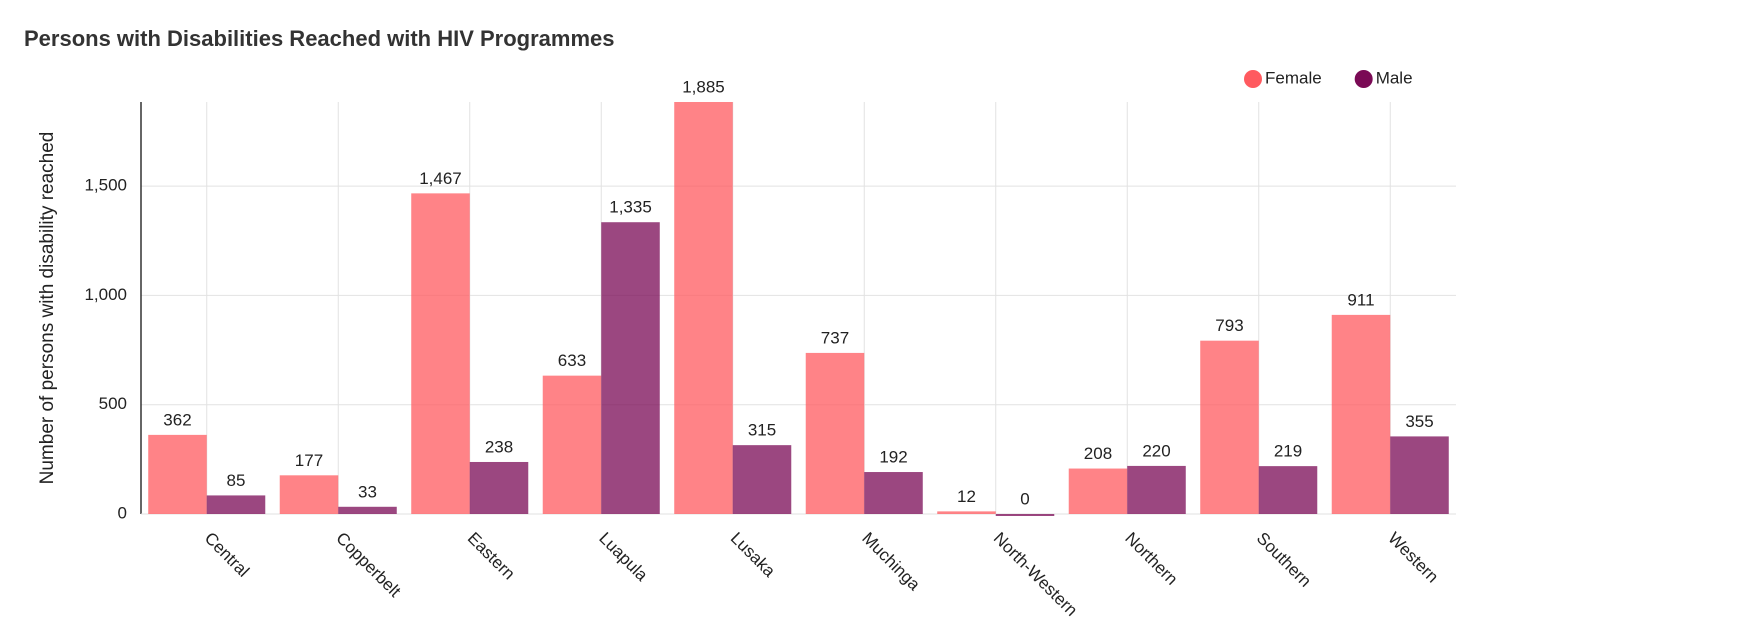 The width and height of the screenshot is (1747, 625). I want to click on value-label: 208, so click(1098, 453).